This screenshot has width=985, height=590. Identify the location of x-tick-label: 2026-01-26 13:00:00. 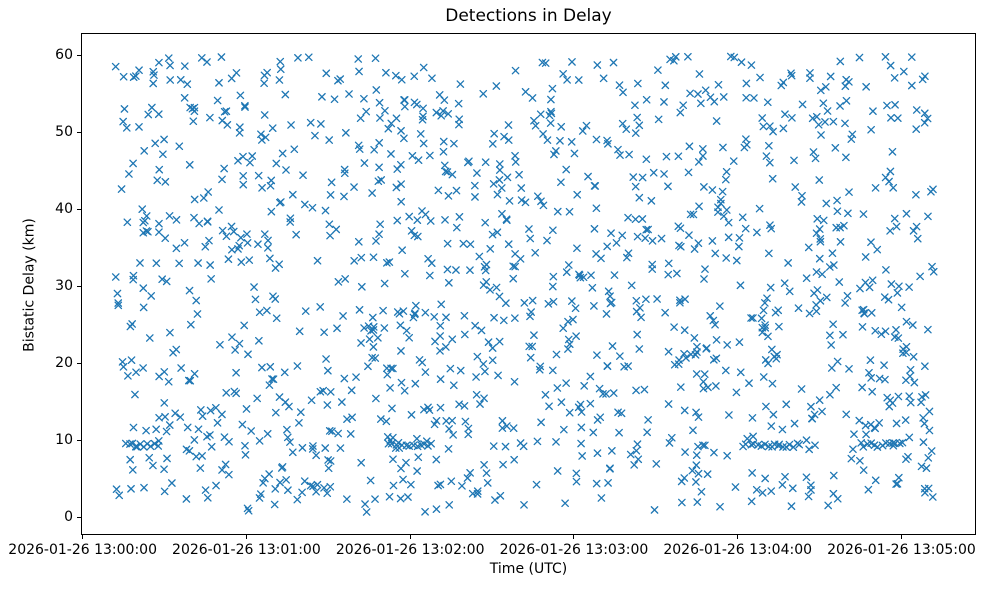
(82, 550).